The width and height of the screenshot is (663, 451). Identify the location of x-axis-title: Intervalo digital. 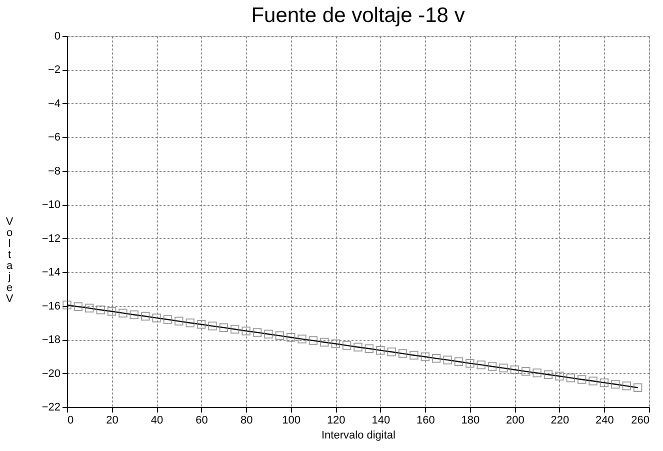
(359, 436).